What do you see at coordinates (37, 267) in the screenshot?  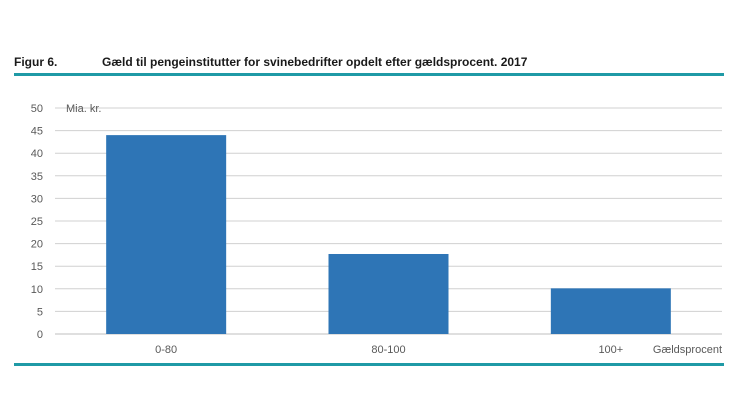 I see `y-tick-label: 15` at bounding box center [37, 267].